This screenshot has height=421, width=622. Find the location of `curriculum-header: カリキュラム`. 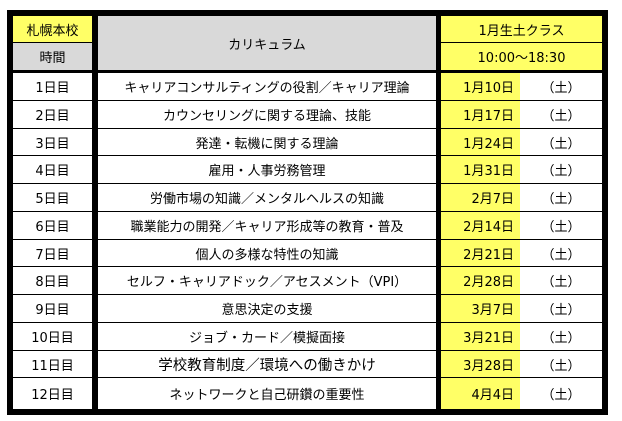

curriculum-header: カリキュラム is located at coordinates (267, 43).